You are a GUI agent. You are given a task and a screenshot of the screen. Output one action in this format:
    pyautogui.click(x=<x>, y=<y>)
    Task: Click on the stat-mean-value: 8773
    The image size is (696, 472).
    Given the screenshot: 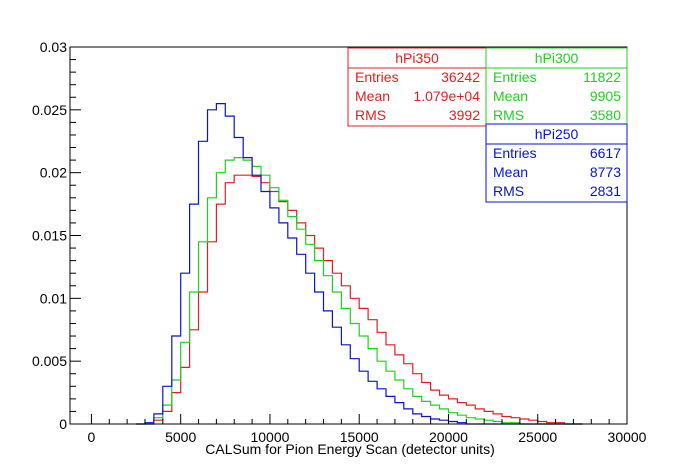 What is the action you would take?
    pyautogui.click(x=605, y=172)
    